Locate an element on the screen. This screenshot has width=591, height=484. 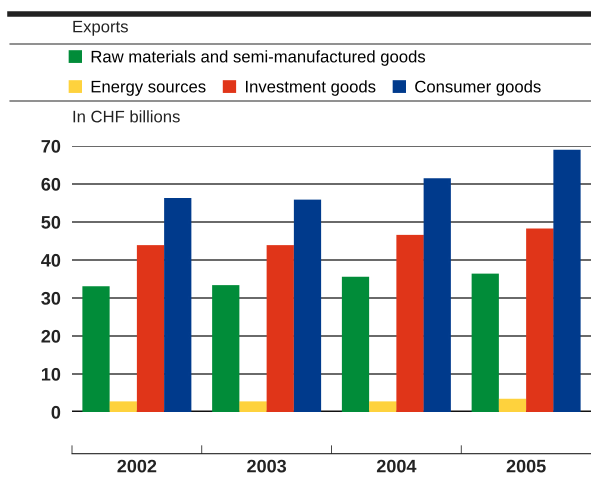
y-axis-title: In CHF billions is located at coordinates (127, 116).